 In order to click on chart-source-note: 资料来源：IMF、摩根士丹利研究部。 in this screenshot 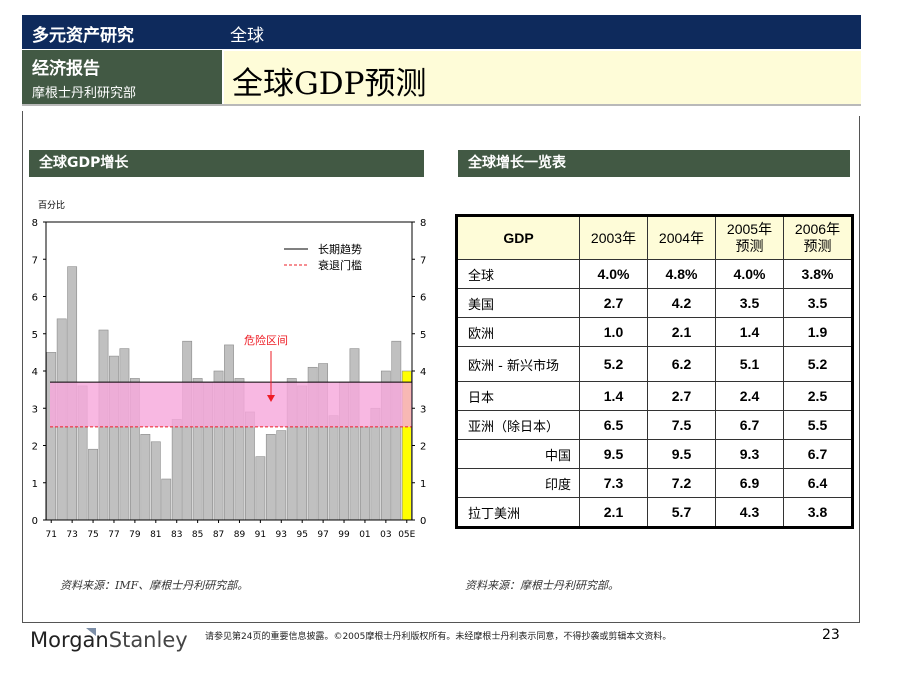, I will do `click(154, 585)`.